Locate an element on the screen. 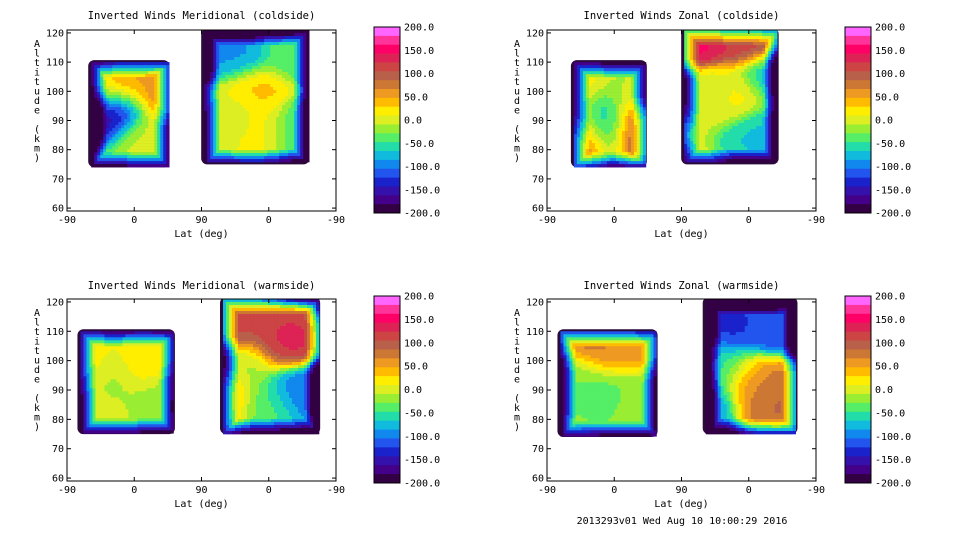 This screenshot has height=540, width=960. colorbar-swatch is located at coordinates (387, 164).